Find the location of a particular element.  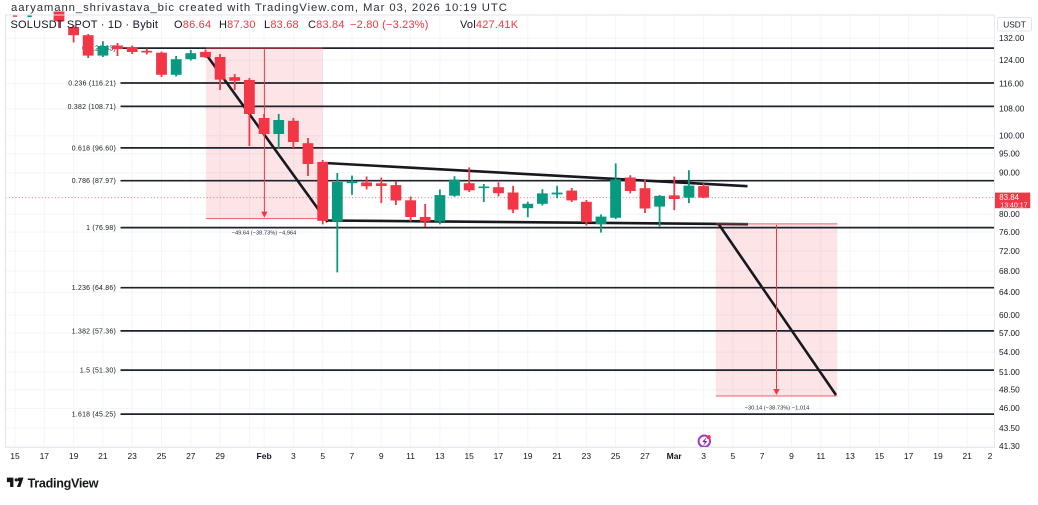

svg-text: 0.236 (116.21) is located at coordinates (92, 83).